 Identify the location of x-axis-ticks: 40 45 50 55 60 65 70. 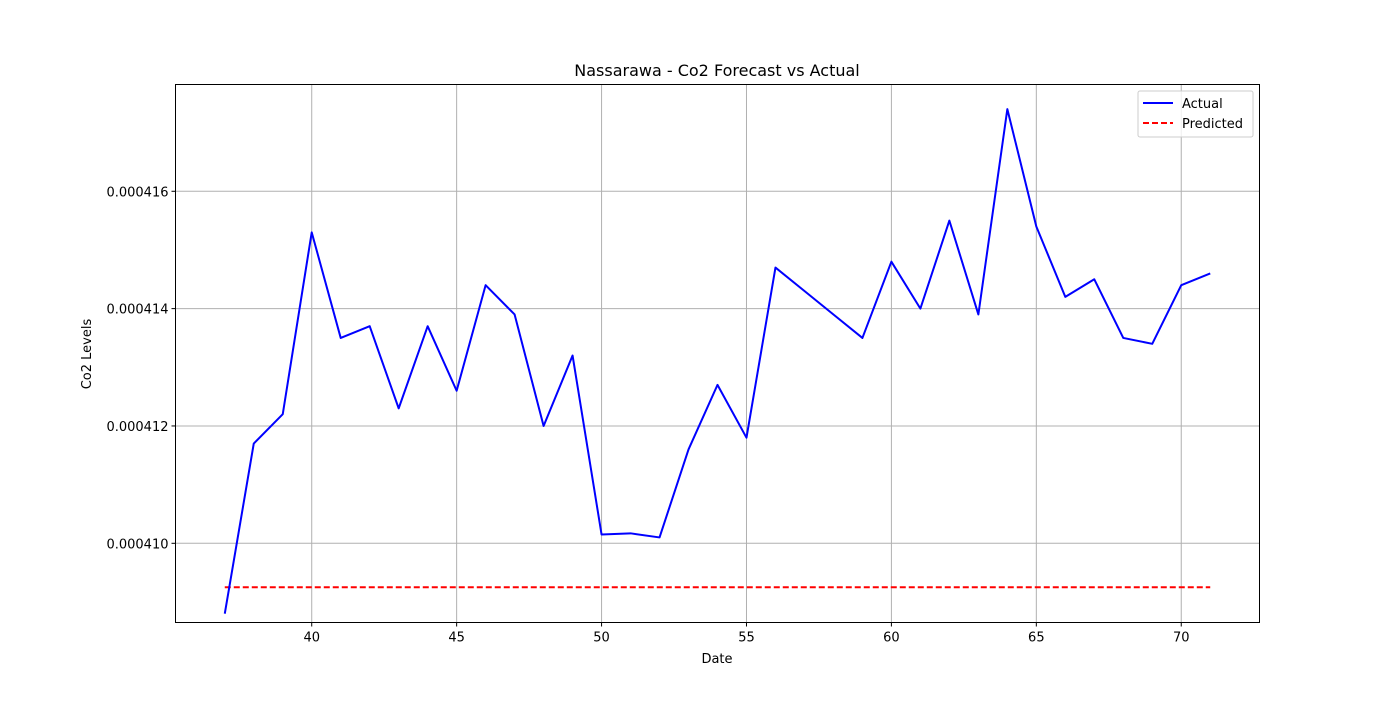
(746, 634).